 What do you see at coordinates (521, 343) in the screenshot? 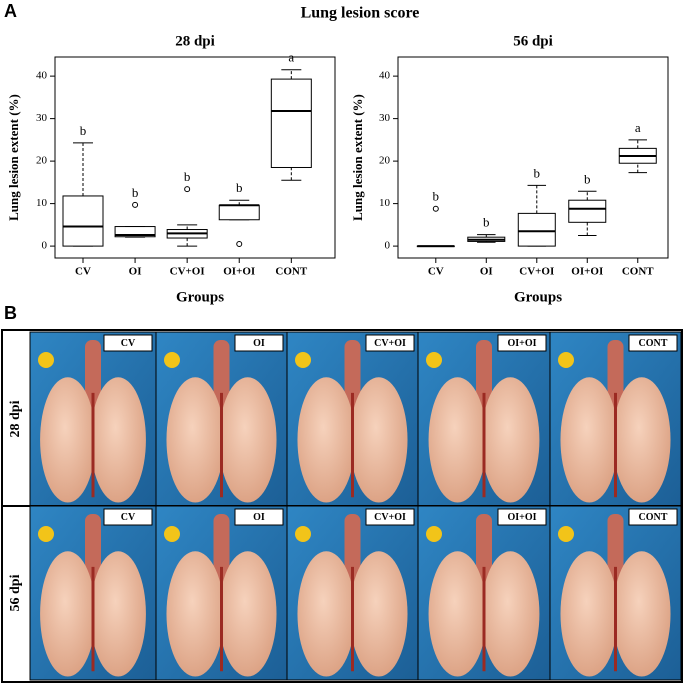
I see `photo-tag: OI+OI` at bounding box center [521, 343].